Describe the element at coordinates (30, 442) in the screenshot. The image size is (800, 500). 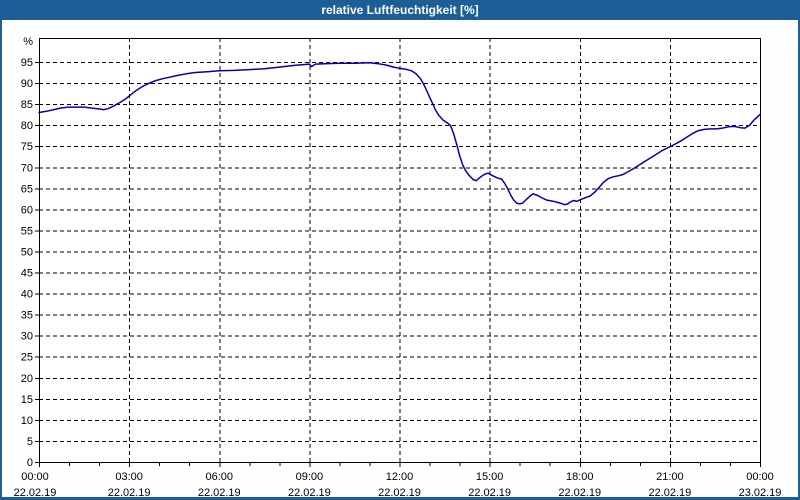
I see `svg-text: 5` at that location.